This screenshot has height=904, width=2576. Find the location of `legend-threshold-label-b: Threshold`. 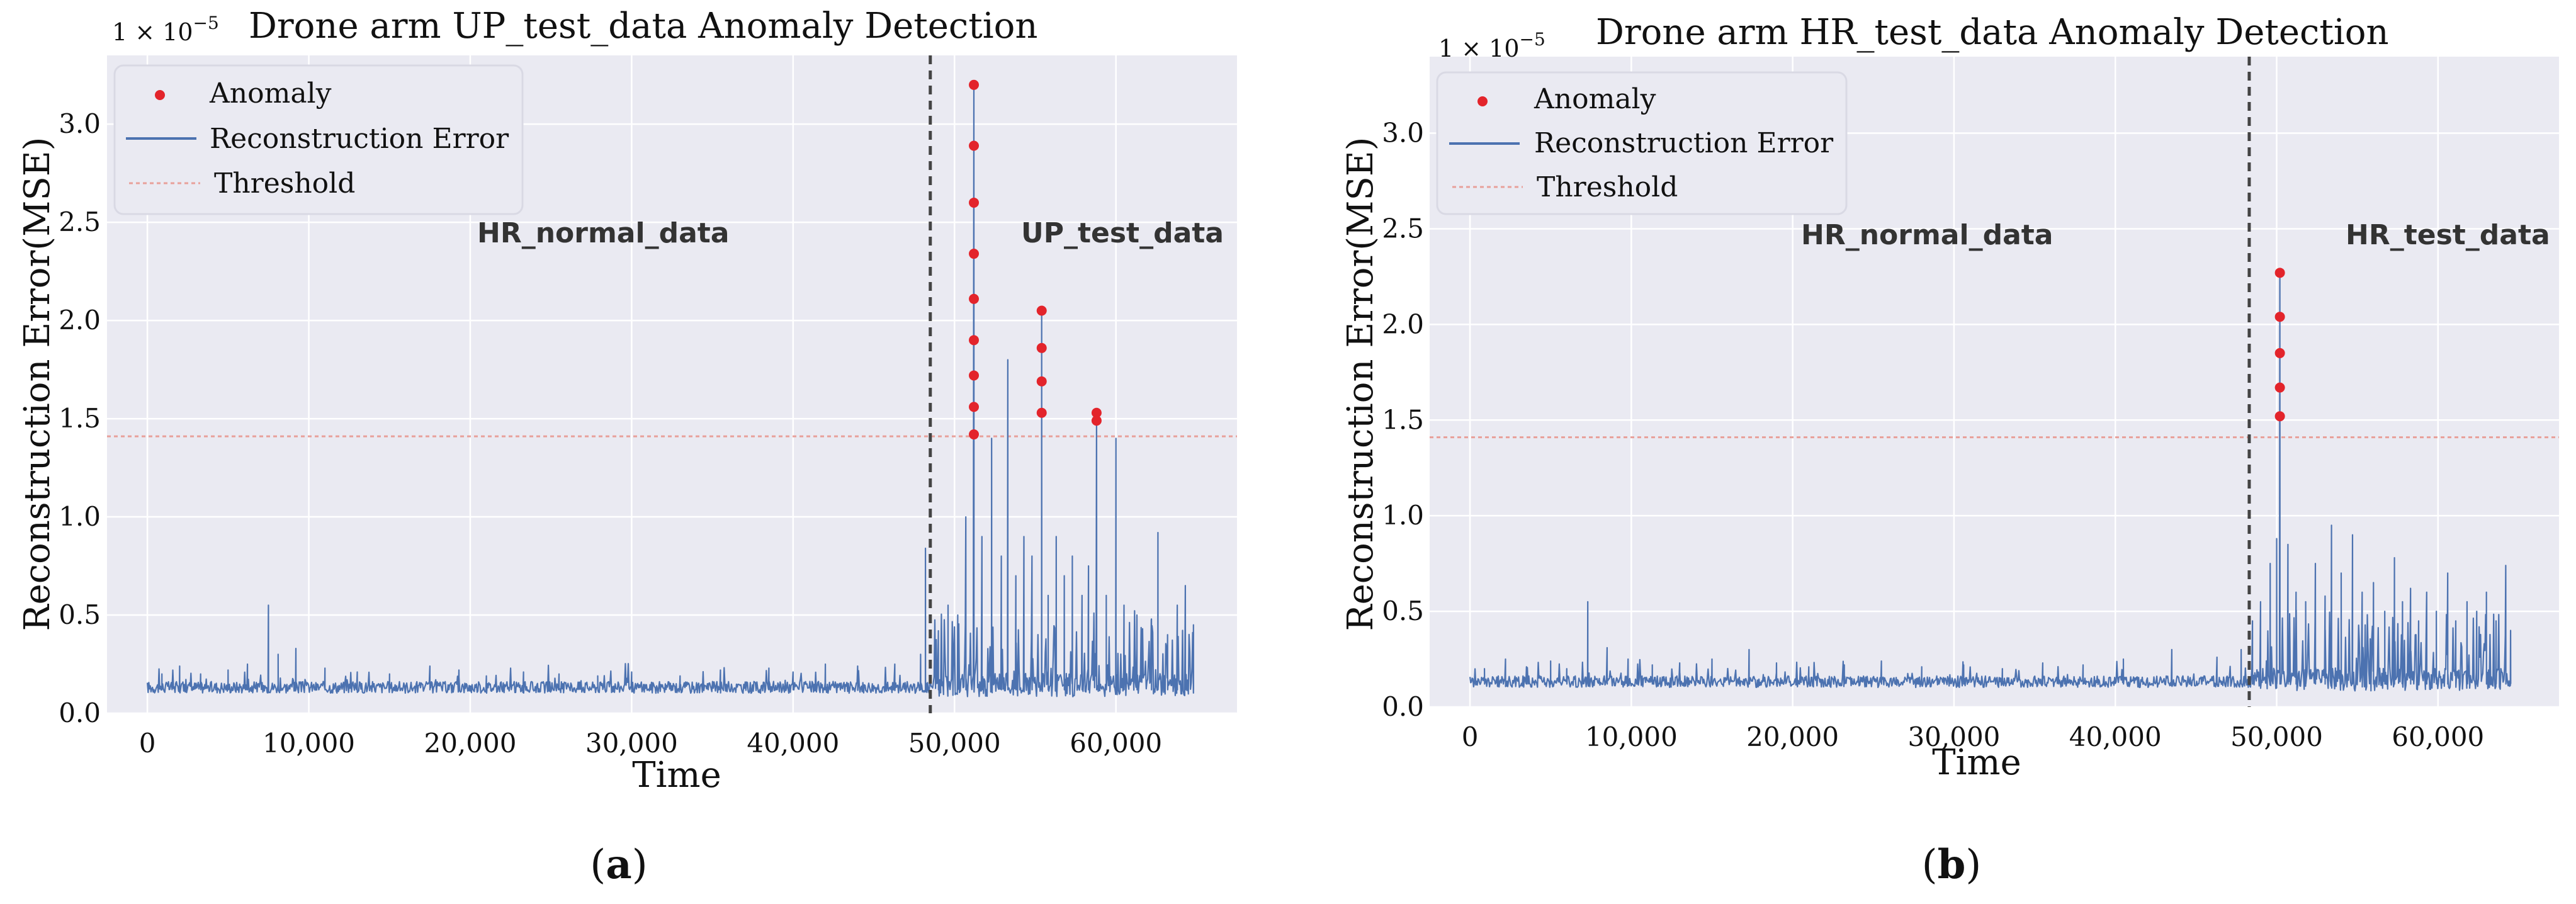

legend-threshold-label-b: Threshold is located at coordinates (1607, 187).